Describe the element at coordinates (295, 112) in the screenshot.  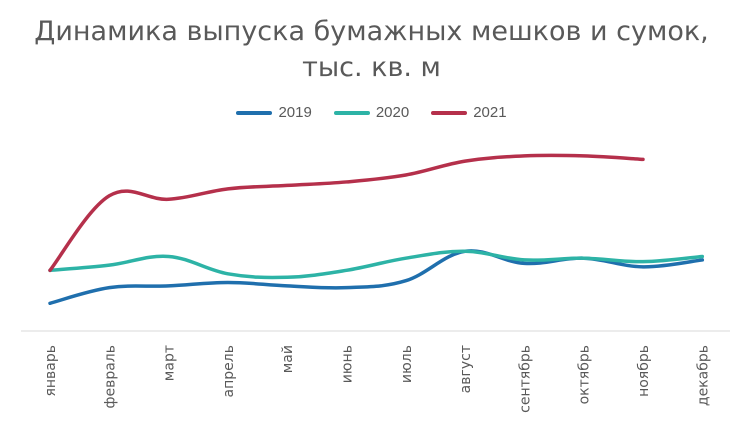
I see `legend-label-2019: 2019` at that location.